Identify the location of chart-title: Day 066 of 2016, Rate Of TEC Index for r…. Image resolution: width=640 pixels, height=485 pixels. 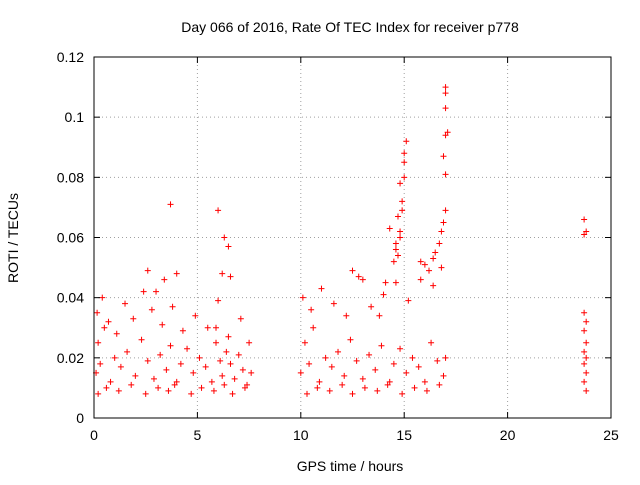
(350, 27).